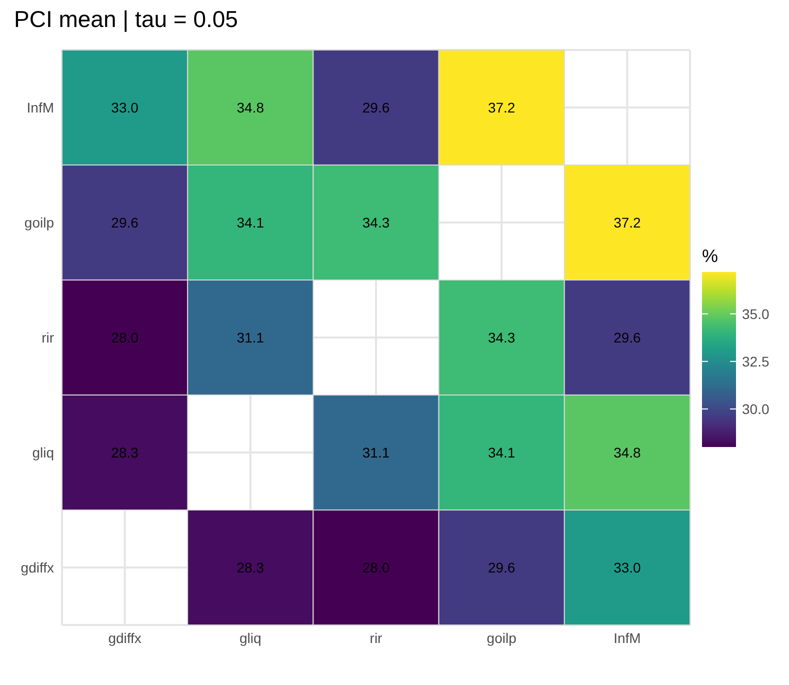 The height and width of the screenshot is (685, 789). I want to click on x-tick-label: goilp, so click(501, 638).